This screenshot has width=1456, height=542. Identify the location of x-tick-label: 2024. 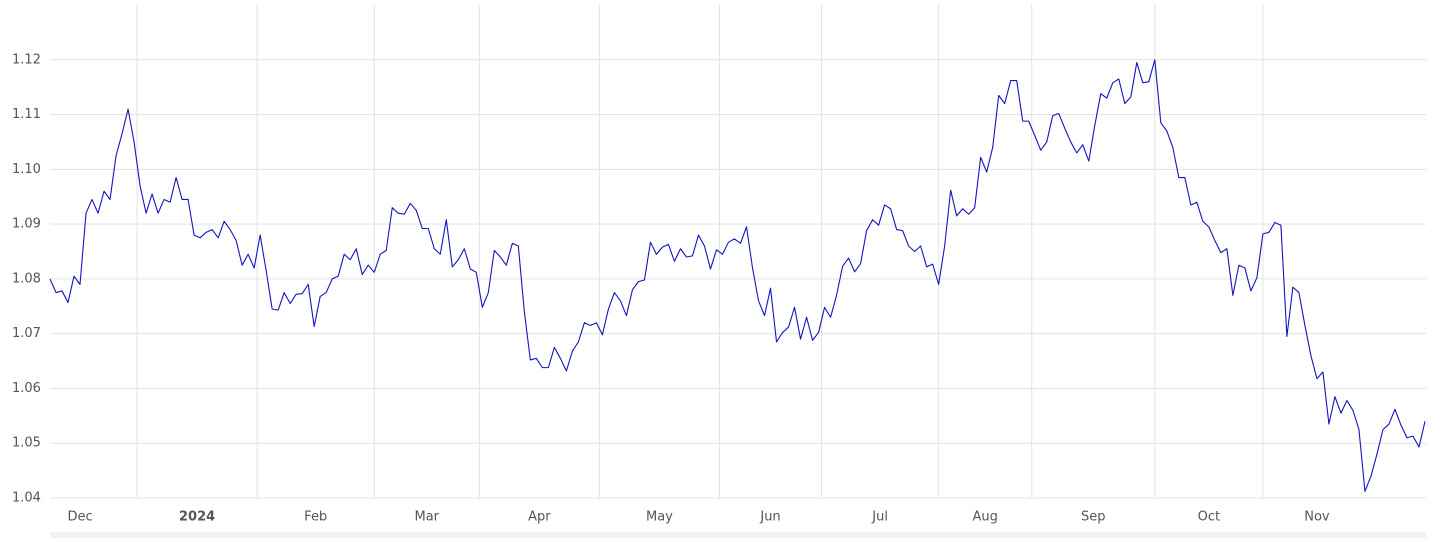
(197, 517).